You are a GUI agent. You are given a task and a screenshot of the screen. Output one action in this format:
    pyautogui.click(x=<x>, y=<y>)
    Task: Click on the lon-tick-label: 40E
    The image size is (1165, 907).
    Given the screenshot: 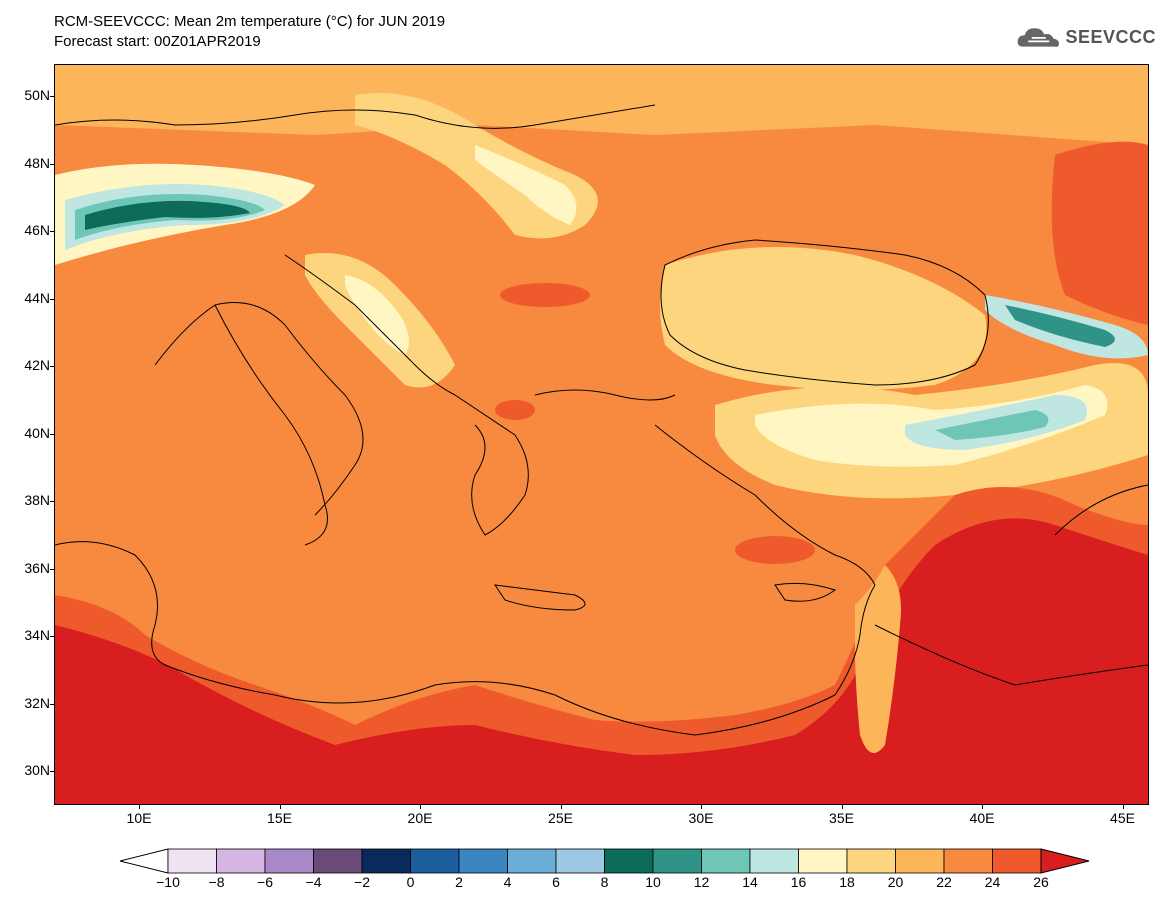 What is the action you would take?
    pyautogui.click(x=982, y=818)
    